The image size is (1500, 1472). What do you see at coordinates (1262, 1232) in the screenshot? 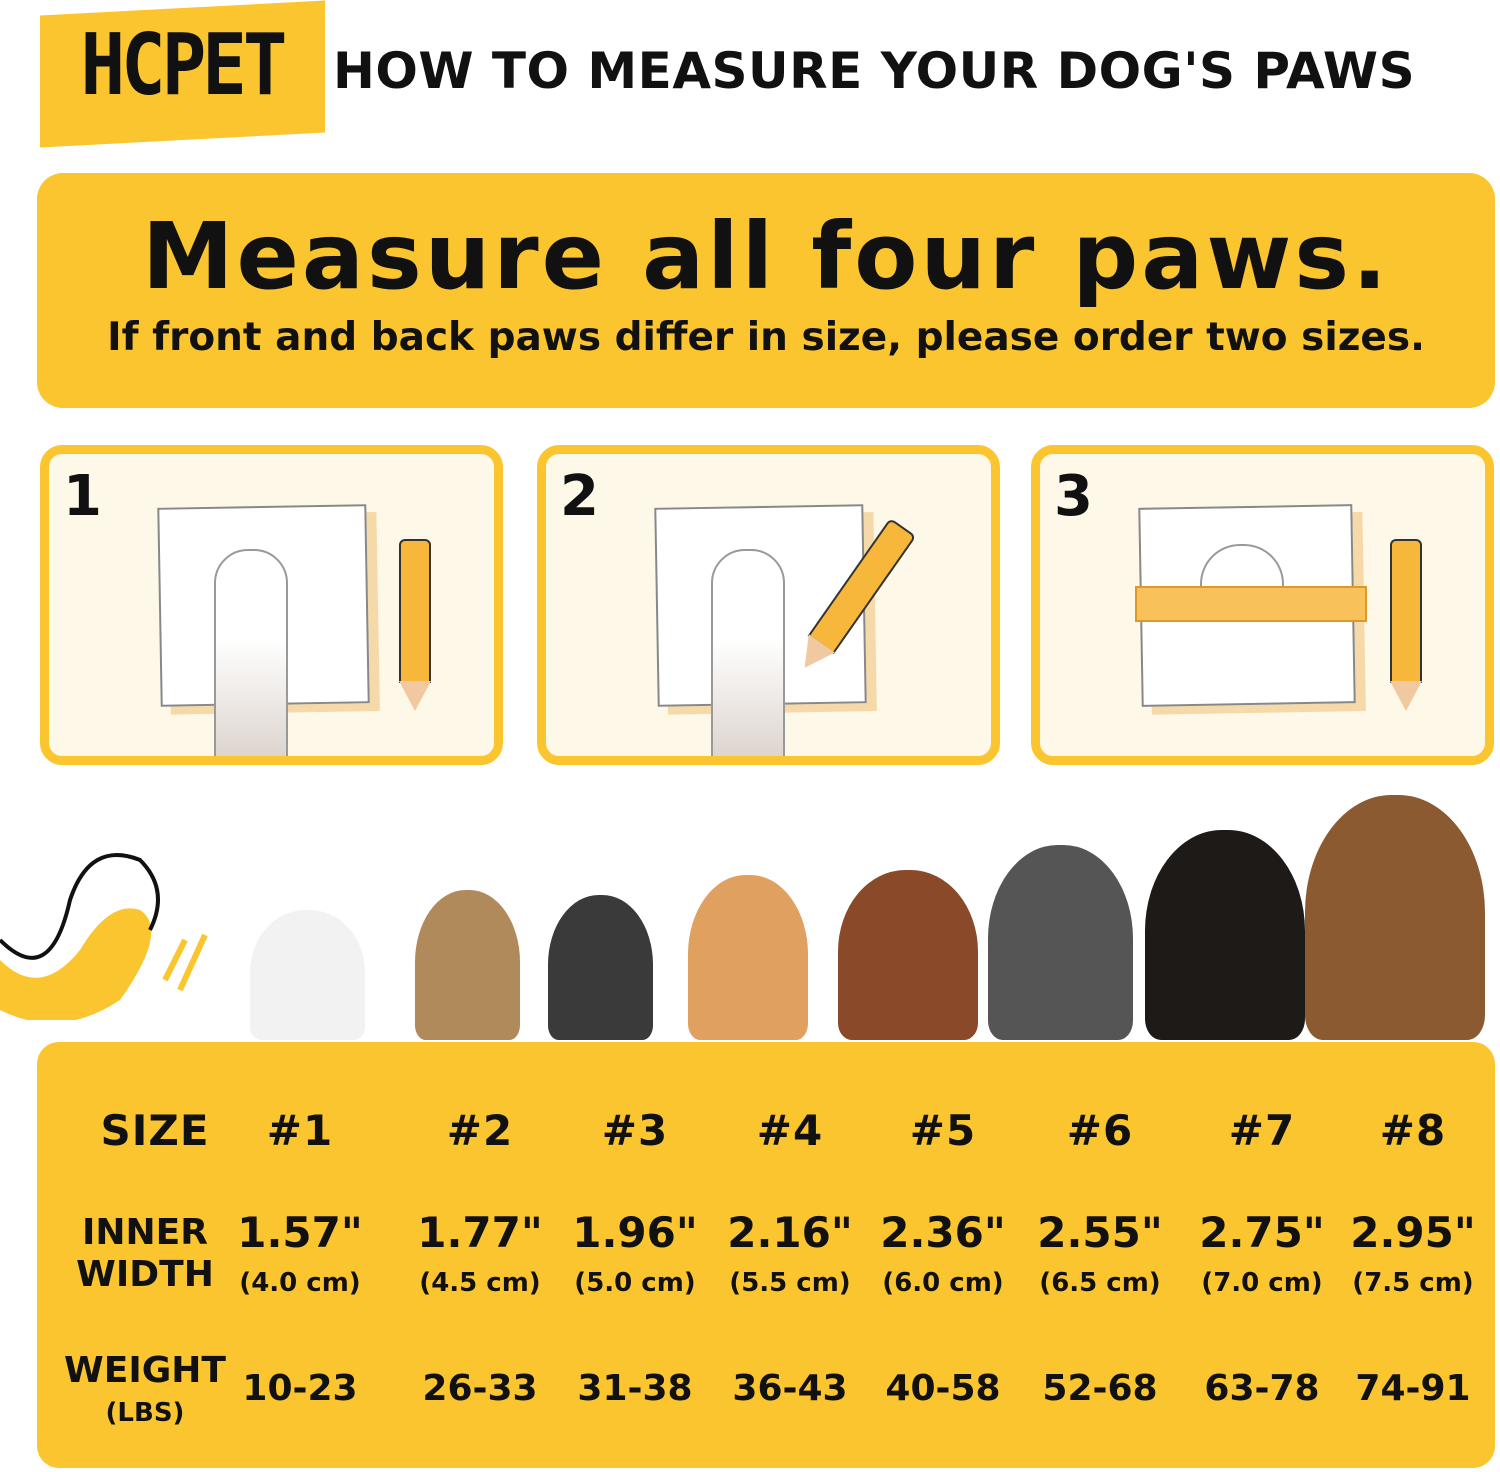
I see `inner-width-inches: 2.75"` at bounding box center [1262, 1232].